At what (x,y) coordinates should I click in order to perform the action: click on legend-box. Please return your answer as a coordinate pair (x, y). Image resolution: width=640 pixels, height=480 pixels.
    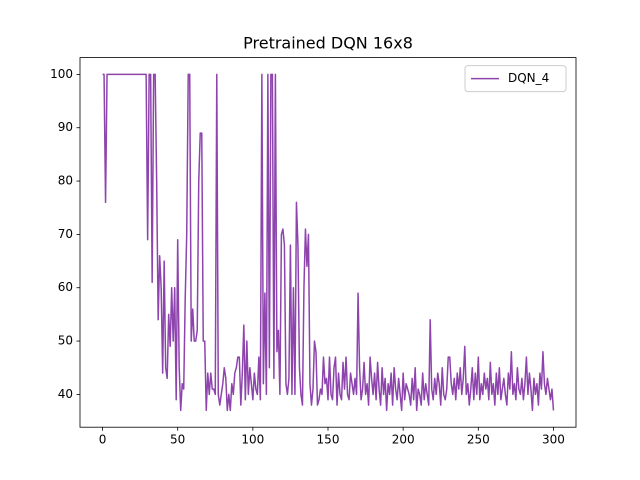
    Looking at the image, I should click on (515, 79).